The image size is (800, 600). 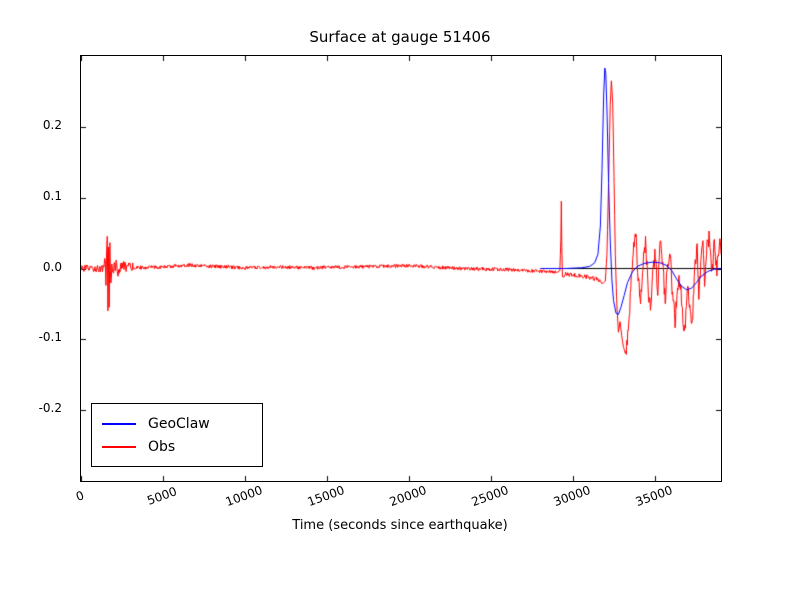 What do you see at coordinates (162, 496) in the screenshot?
I see `x-tick-label: 5000` at bounding box center [162, 496].